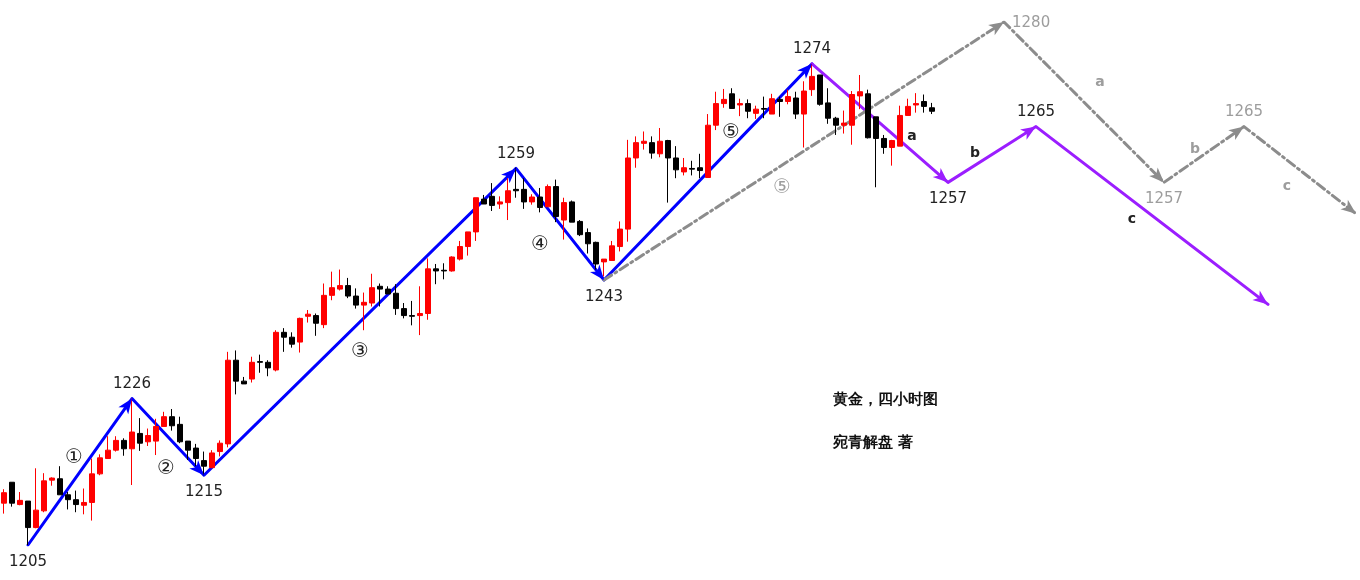  I want to click on text: 宛青解盘 著, so click(873, 441).